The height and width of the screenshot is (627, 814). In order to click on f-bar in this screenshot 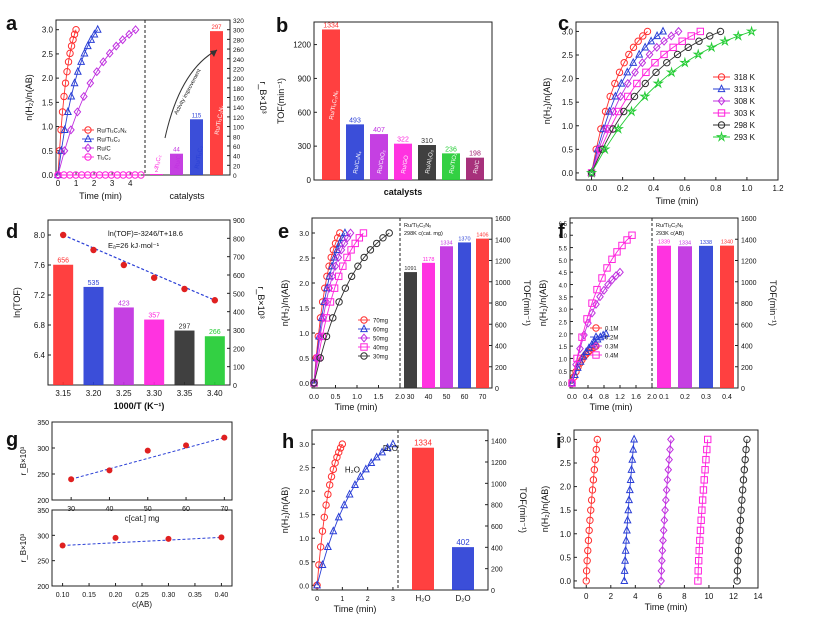, I will do `click(706, 316)`.